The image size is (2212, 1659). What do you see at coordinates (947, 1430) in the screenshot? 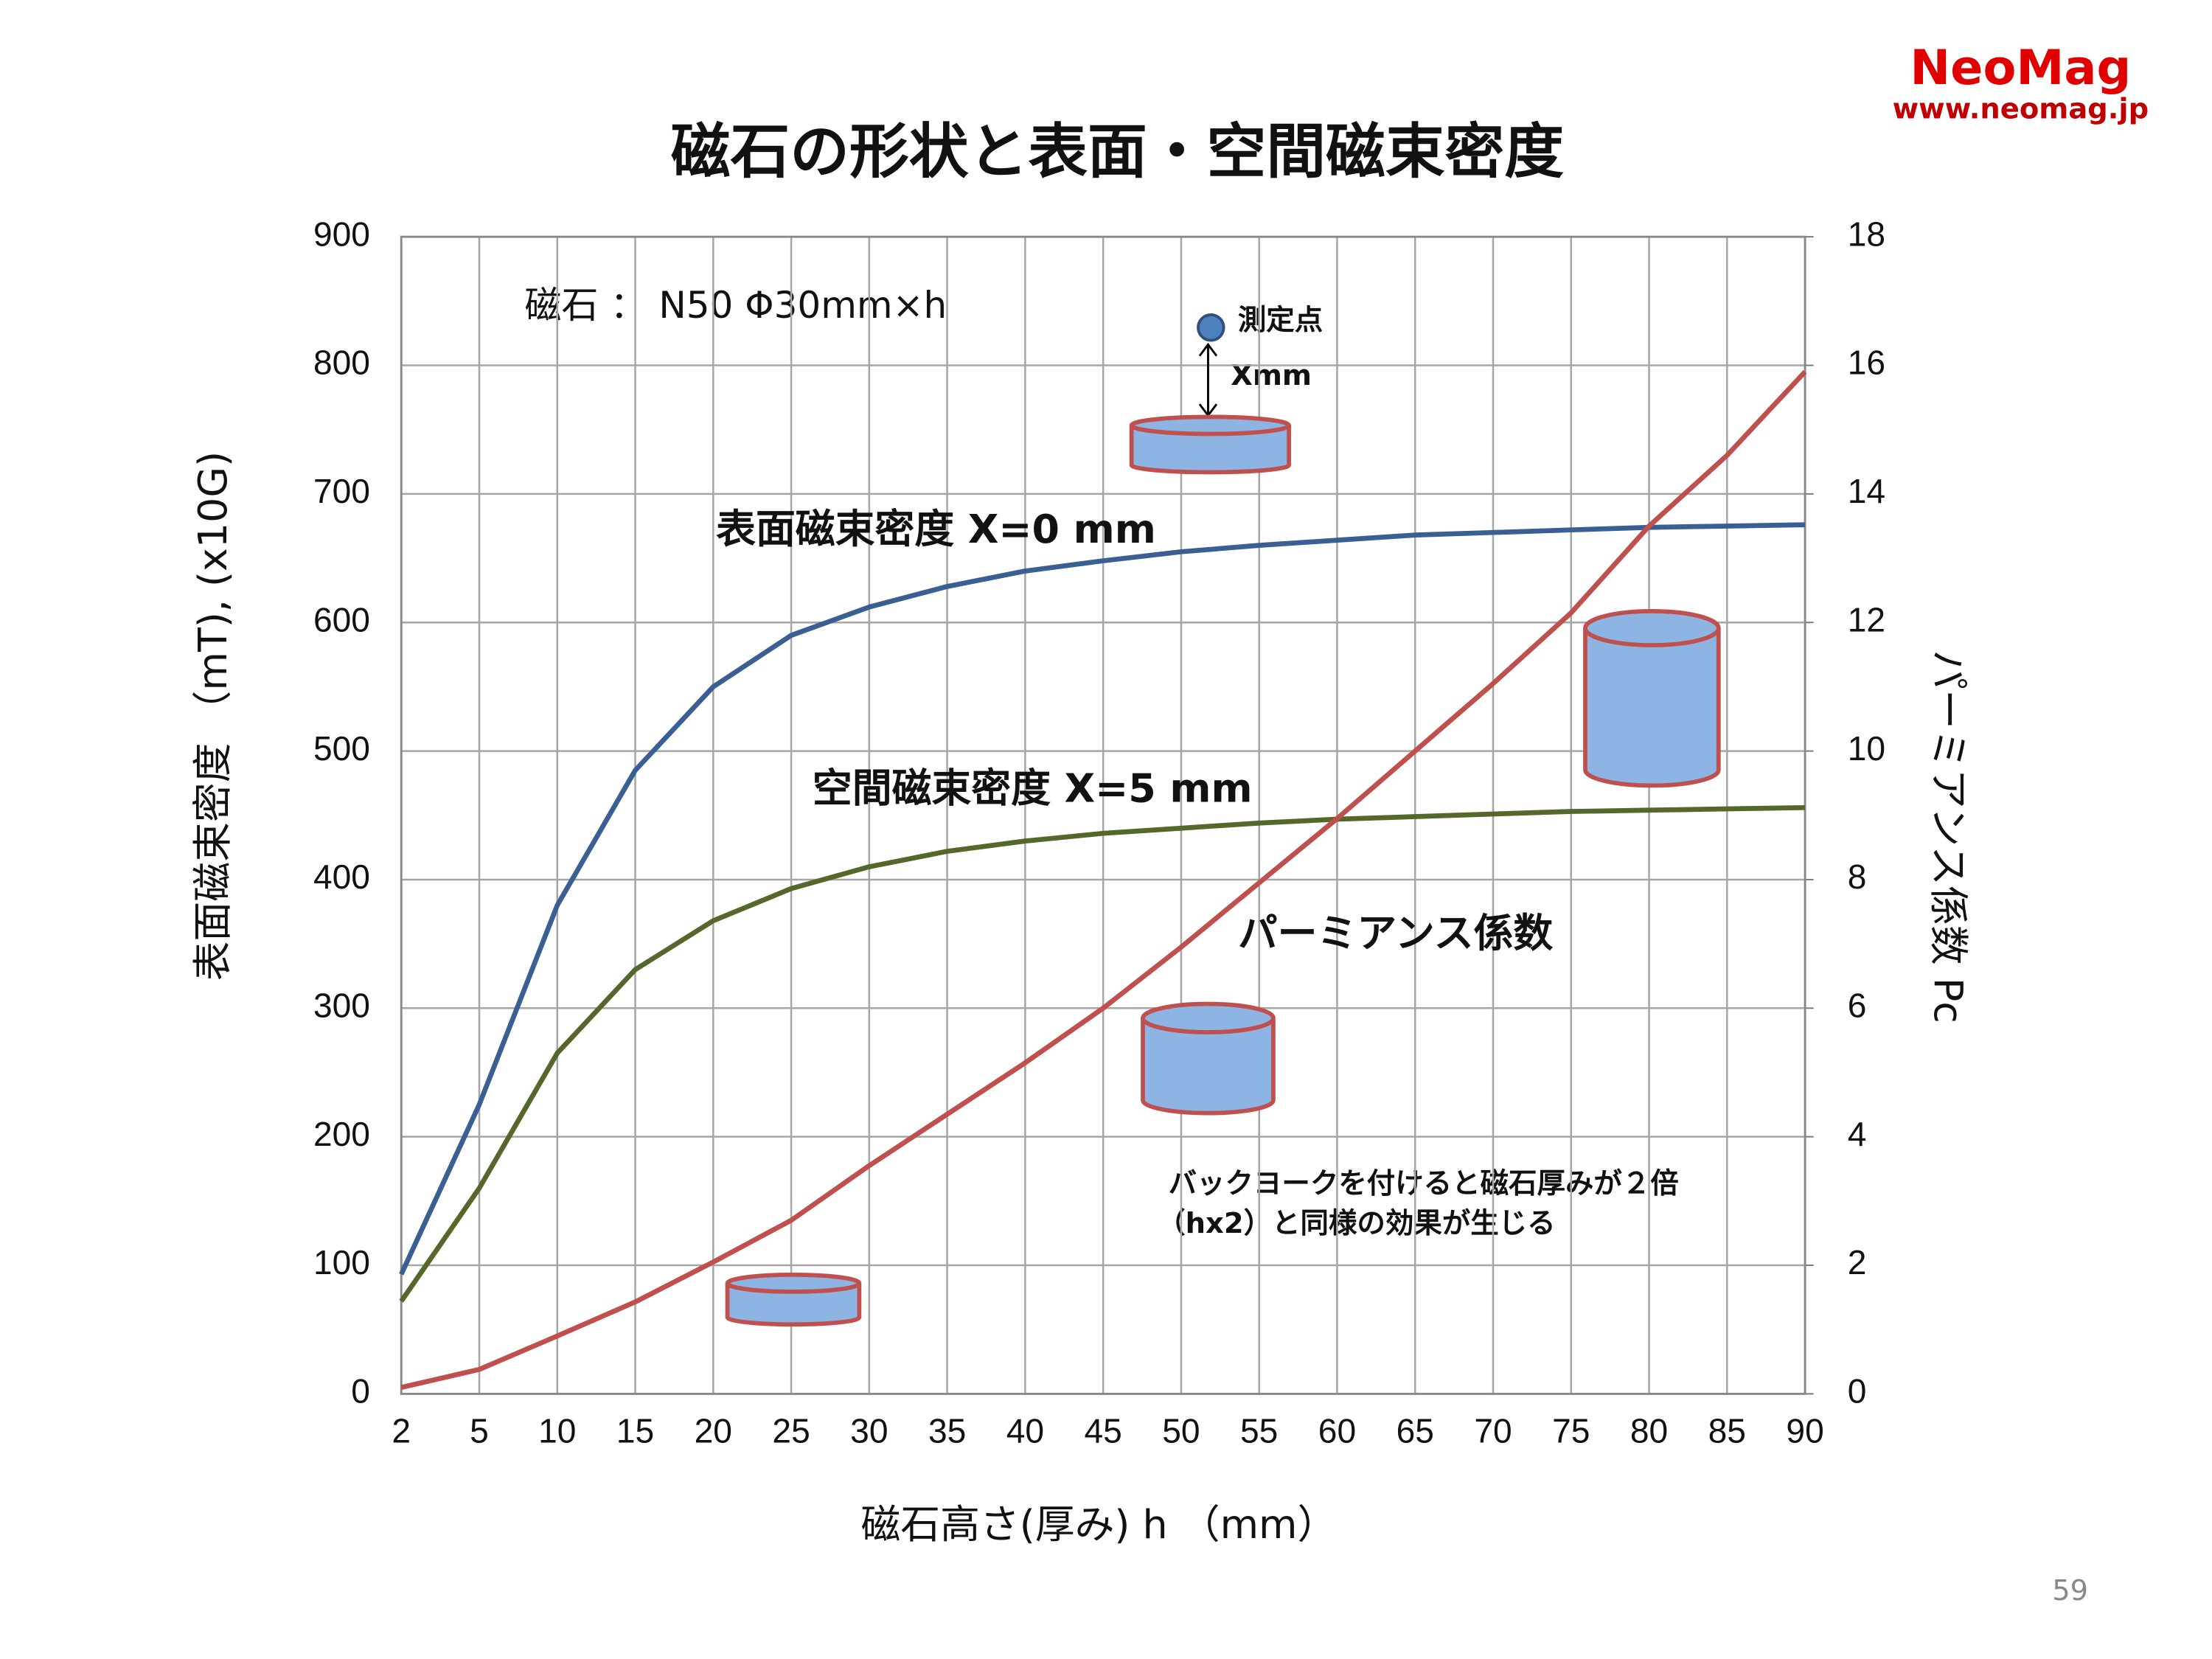
I see `x-tick-label: 35` at bounding box center [947, 1430].